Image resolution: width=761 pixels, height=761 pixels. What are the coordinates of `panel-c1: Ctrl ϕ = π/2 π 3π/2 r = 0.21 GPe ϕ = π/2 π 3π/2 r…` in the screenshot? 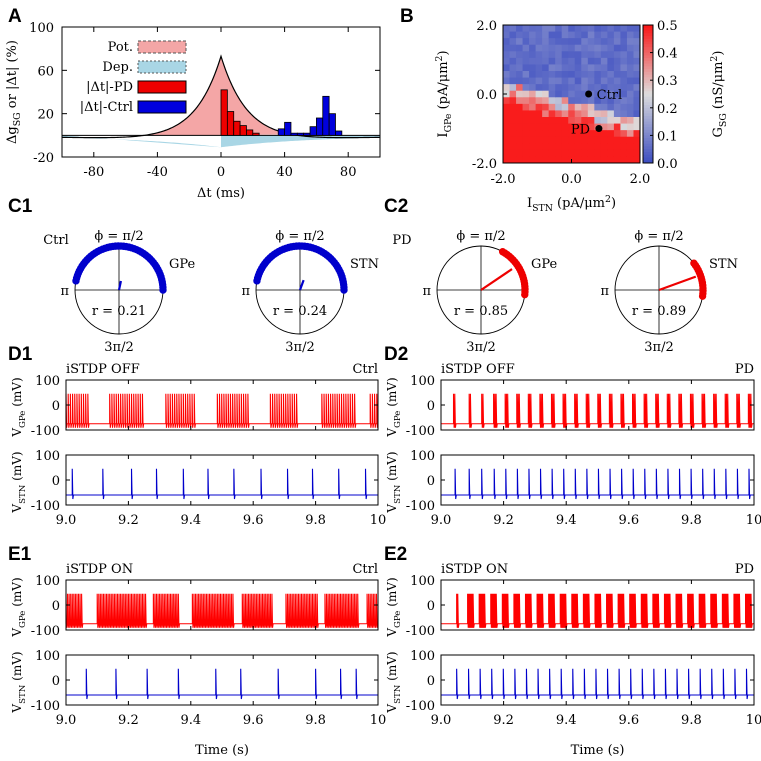 It's located at (211, 292).